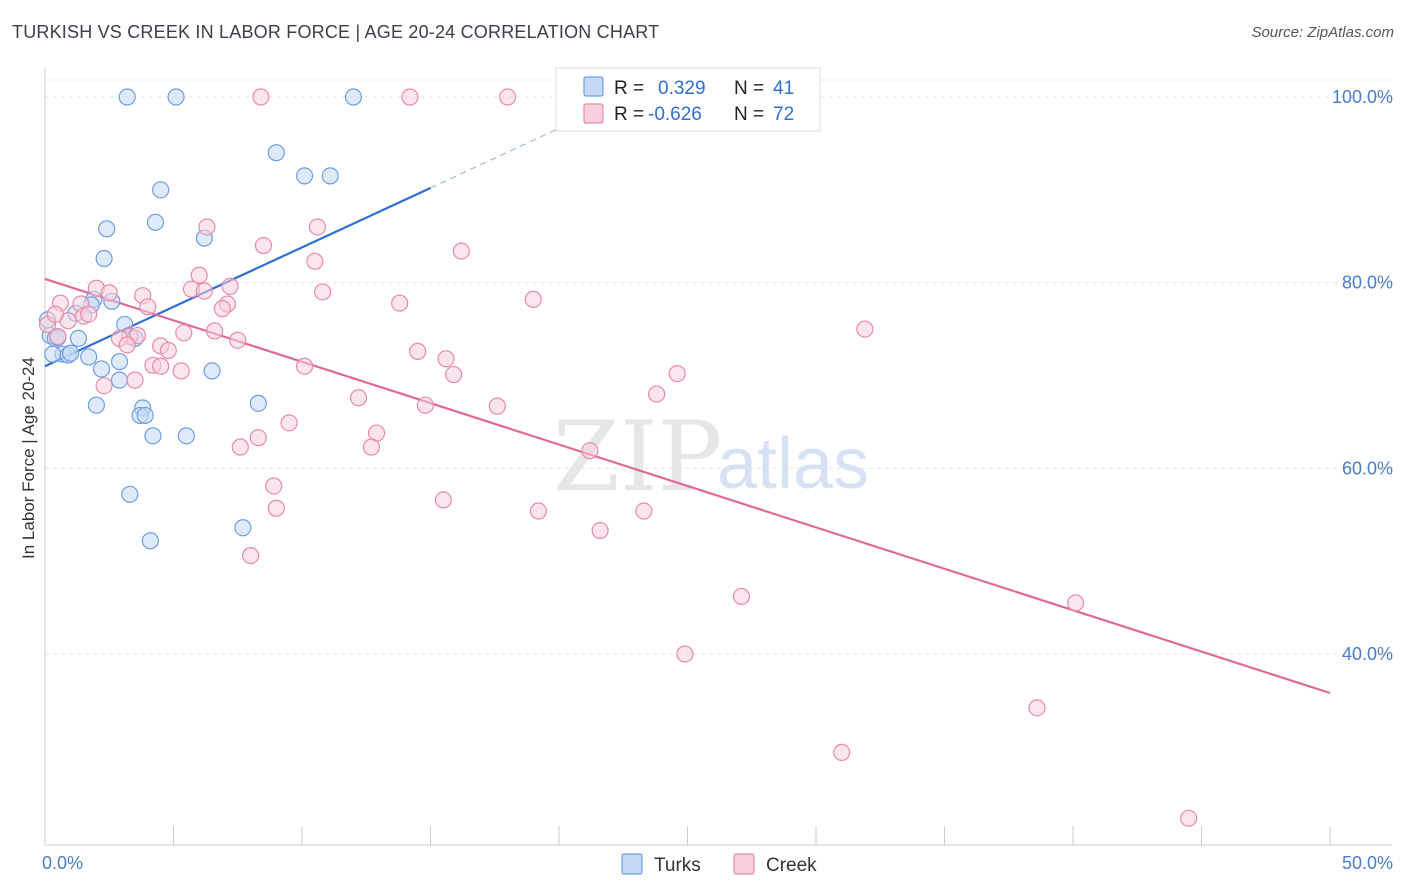 Image resolution: width=1406 pixels, height=892 pixels. I want to click on y-tick-label: 60.0%, so click(1367, 468).